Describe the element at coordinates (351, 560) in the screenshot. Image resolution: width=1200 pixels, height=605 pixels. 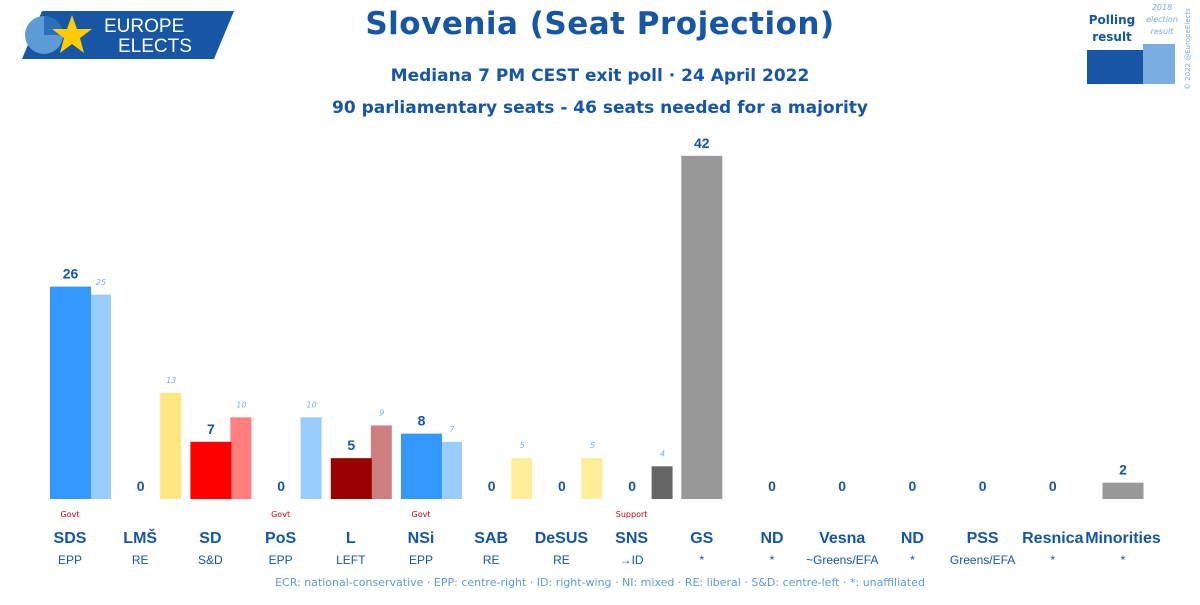
I see `group-label-4: LEFT` at that location.